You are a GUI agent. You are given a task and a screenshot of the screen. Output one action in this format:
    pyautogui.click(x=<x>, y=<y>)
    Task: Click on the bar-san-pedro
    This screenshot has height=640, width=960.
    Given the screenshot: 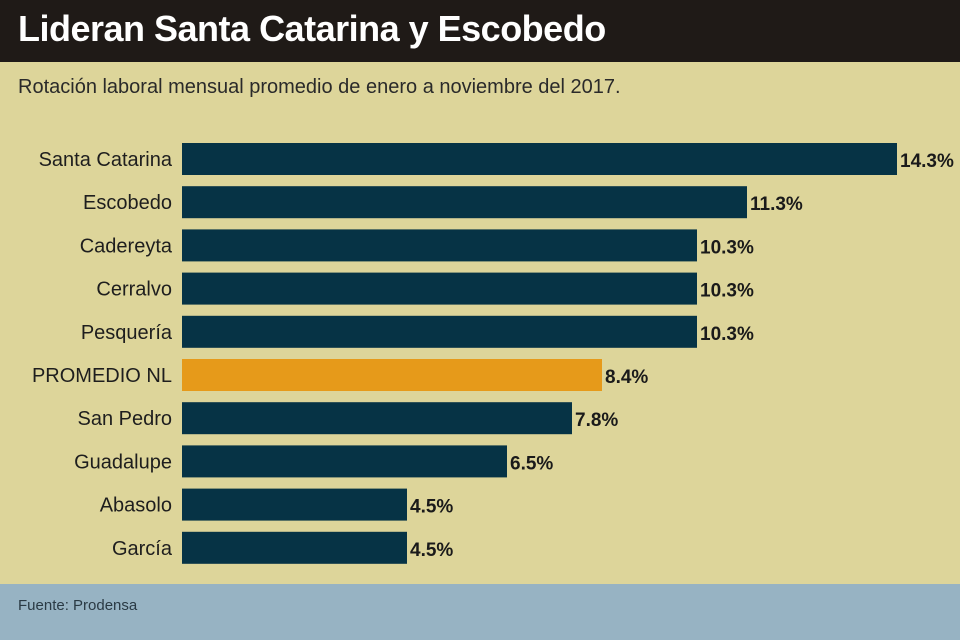 What is the action you would take?
    pyautogui.click(x=377, y=418)
    